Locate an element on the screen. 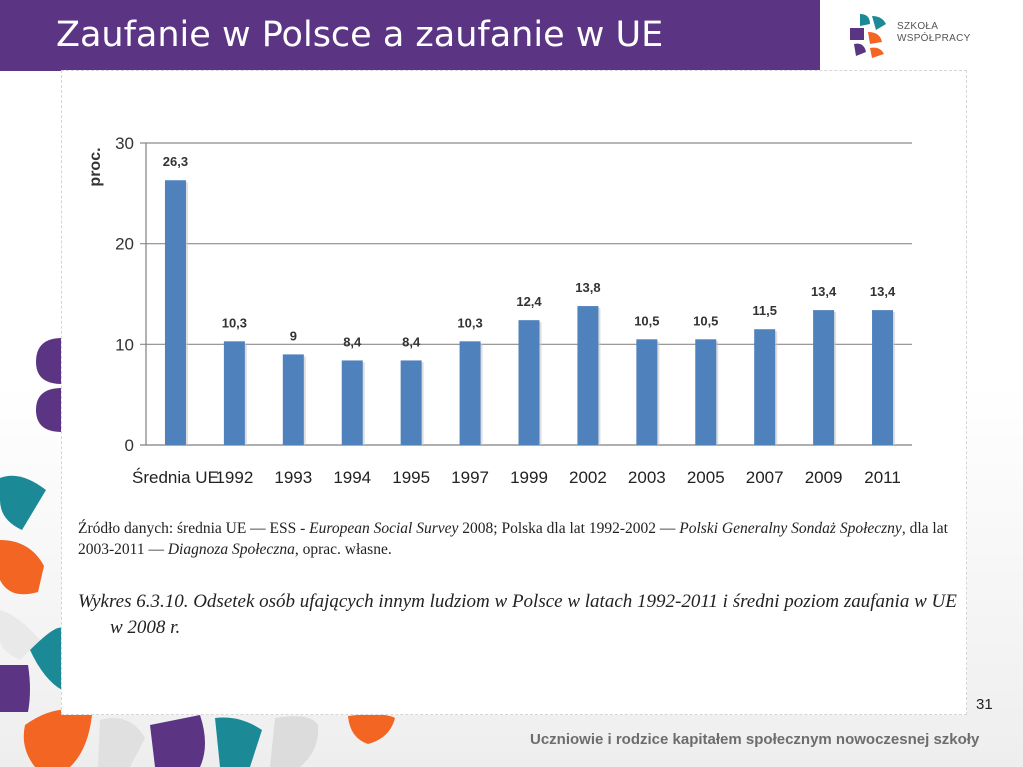 This screenshot has width=1023, height=767. x-tick-label: Średnia UE is located at coordinates (175, 477).